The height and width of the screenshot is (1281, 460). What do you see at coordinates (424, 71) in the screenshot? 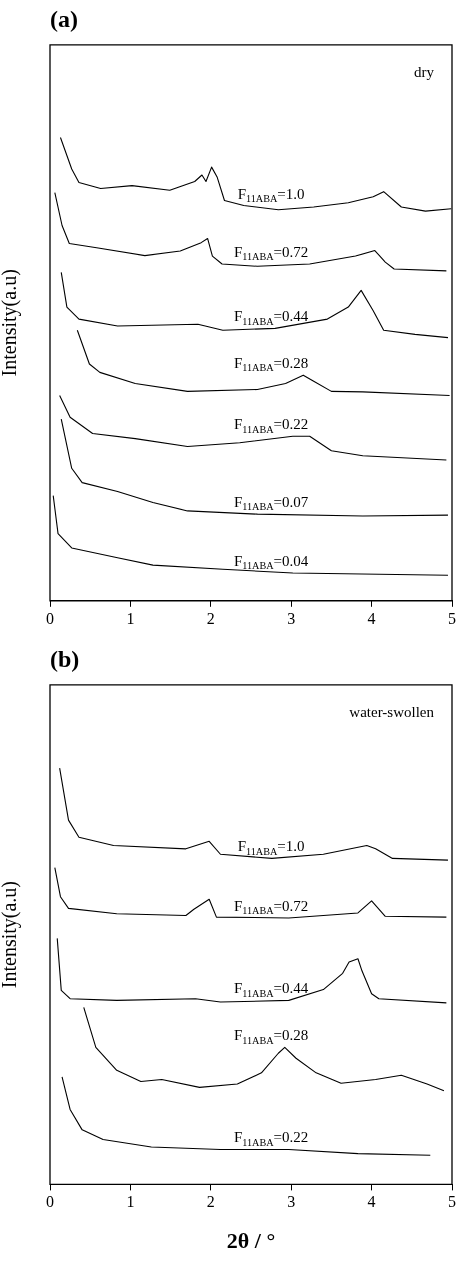
I see `text: dry` at bounding box center [424, 71].